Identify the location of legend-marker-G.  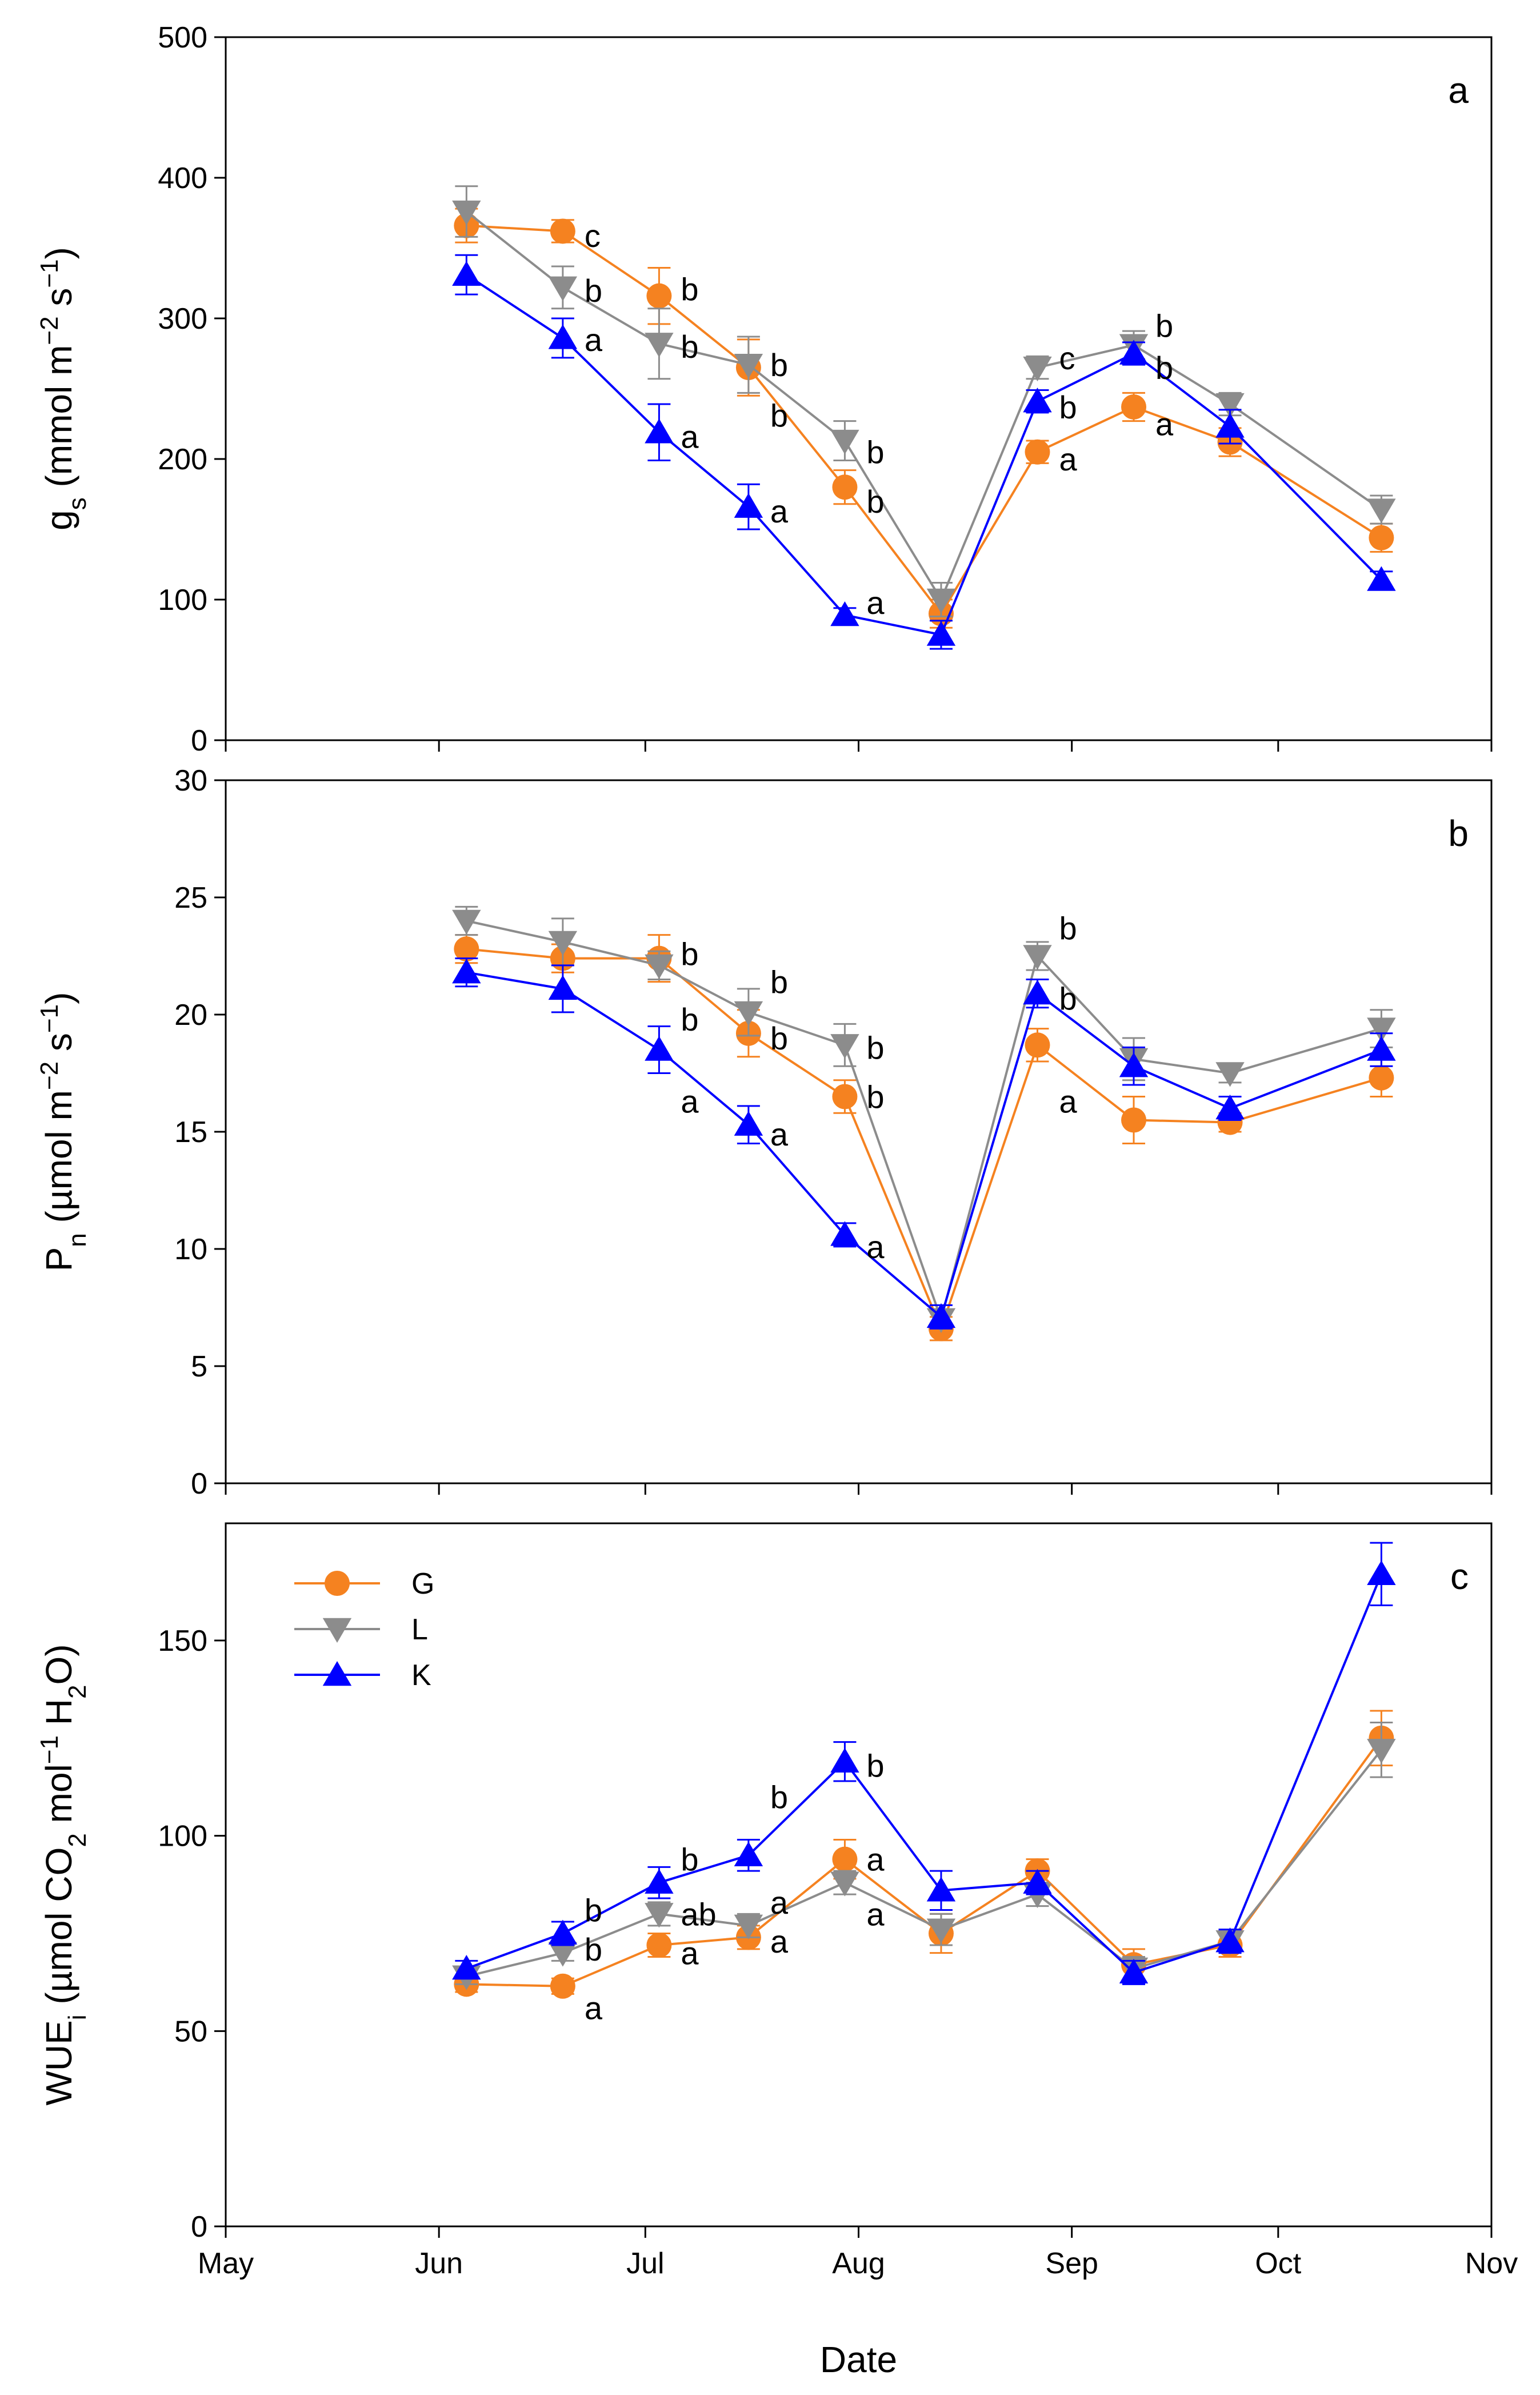
(337, 1583).